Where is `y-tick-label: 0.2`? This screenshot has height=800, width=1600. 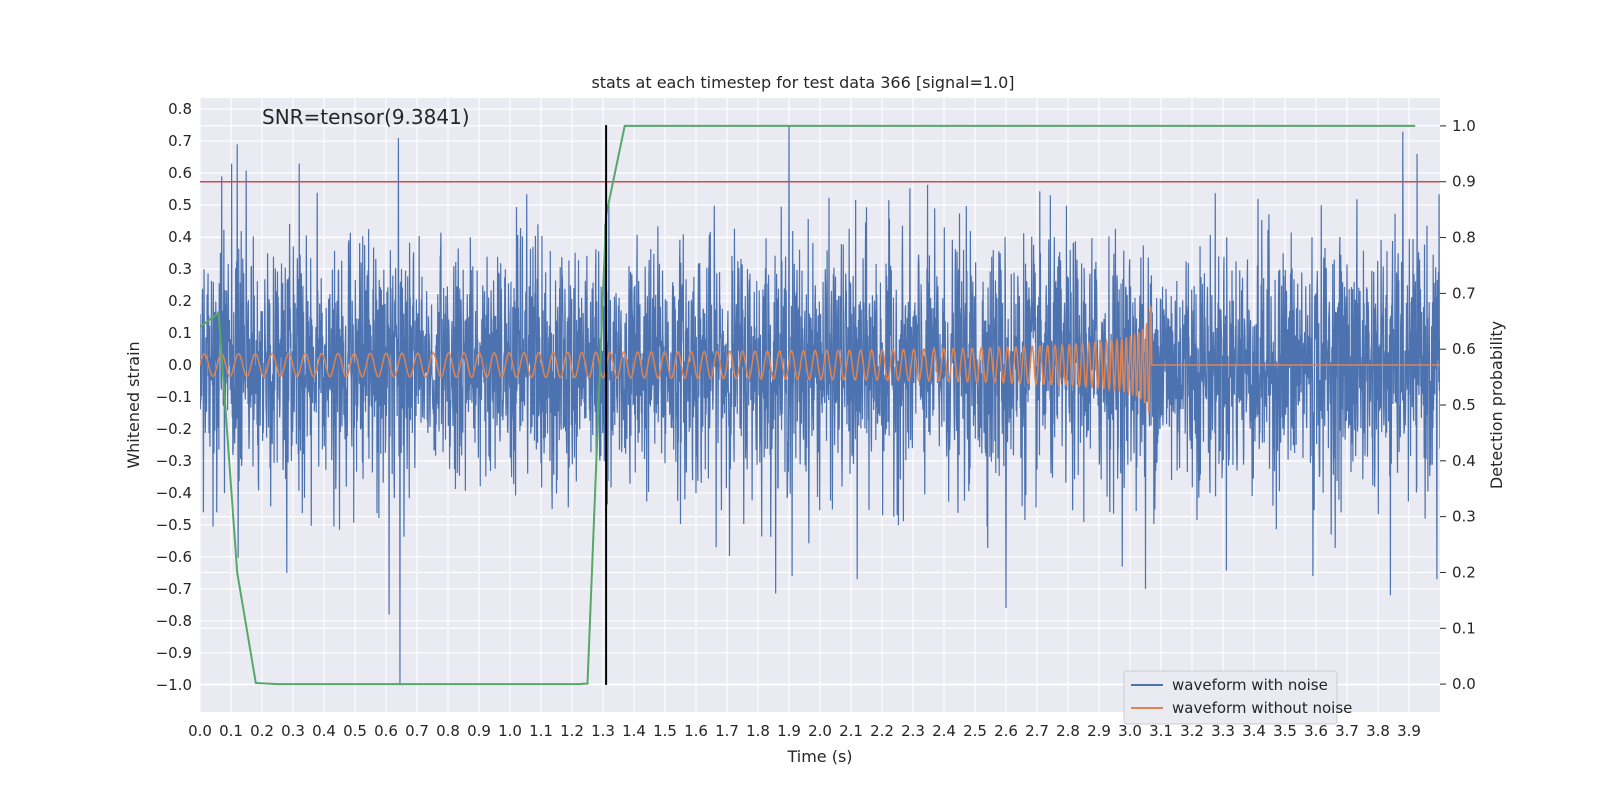
y-tick-label: 0.2 is located at coordinates (180, 301).